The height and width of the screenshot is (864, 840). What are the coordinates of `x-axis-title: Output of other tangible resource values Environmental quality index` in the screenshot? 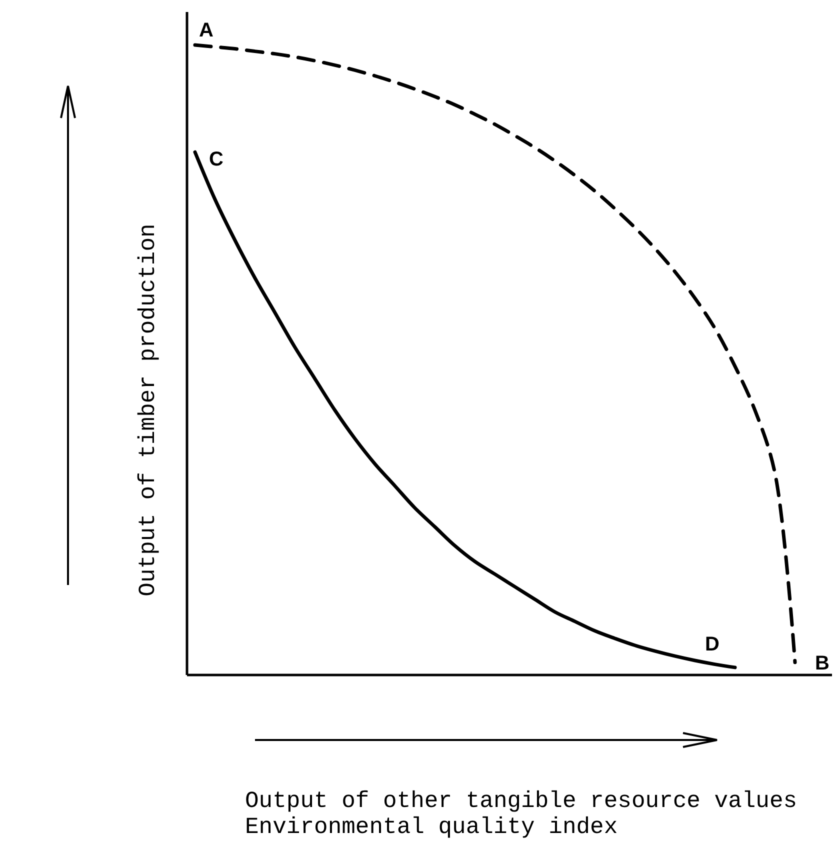 It's located at (521, 814).